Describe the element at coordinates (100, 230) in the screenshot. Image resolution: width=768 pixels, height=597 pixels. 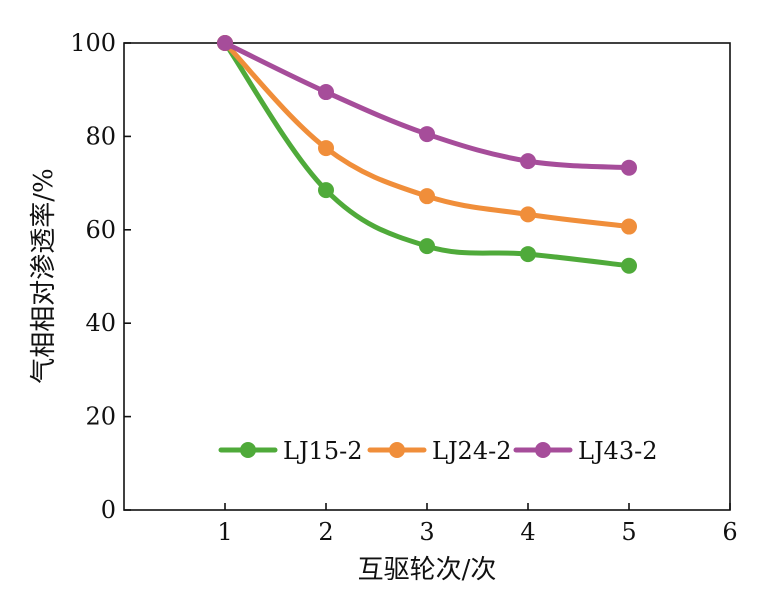
I see `y-tick-label: 60` at that location.